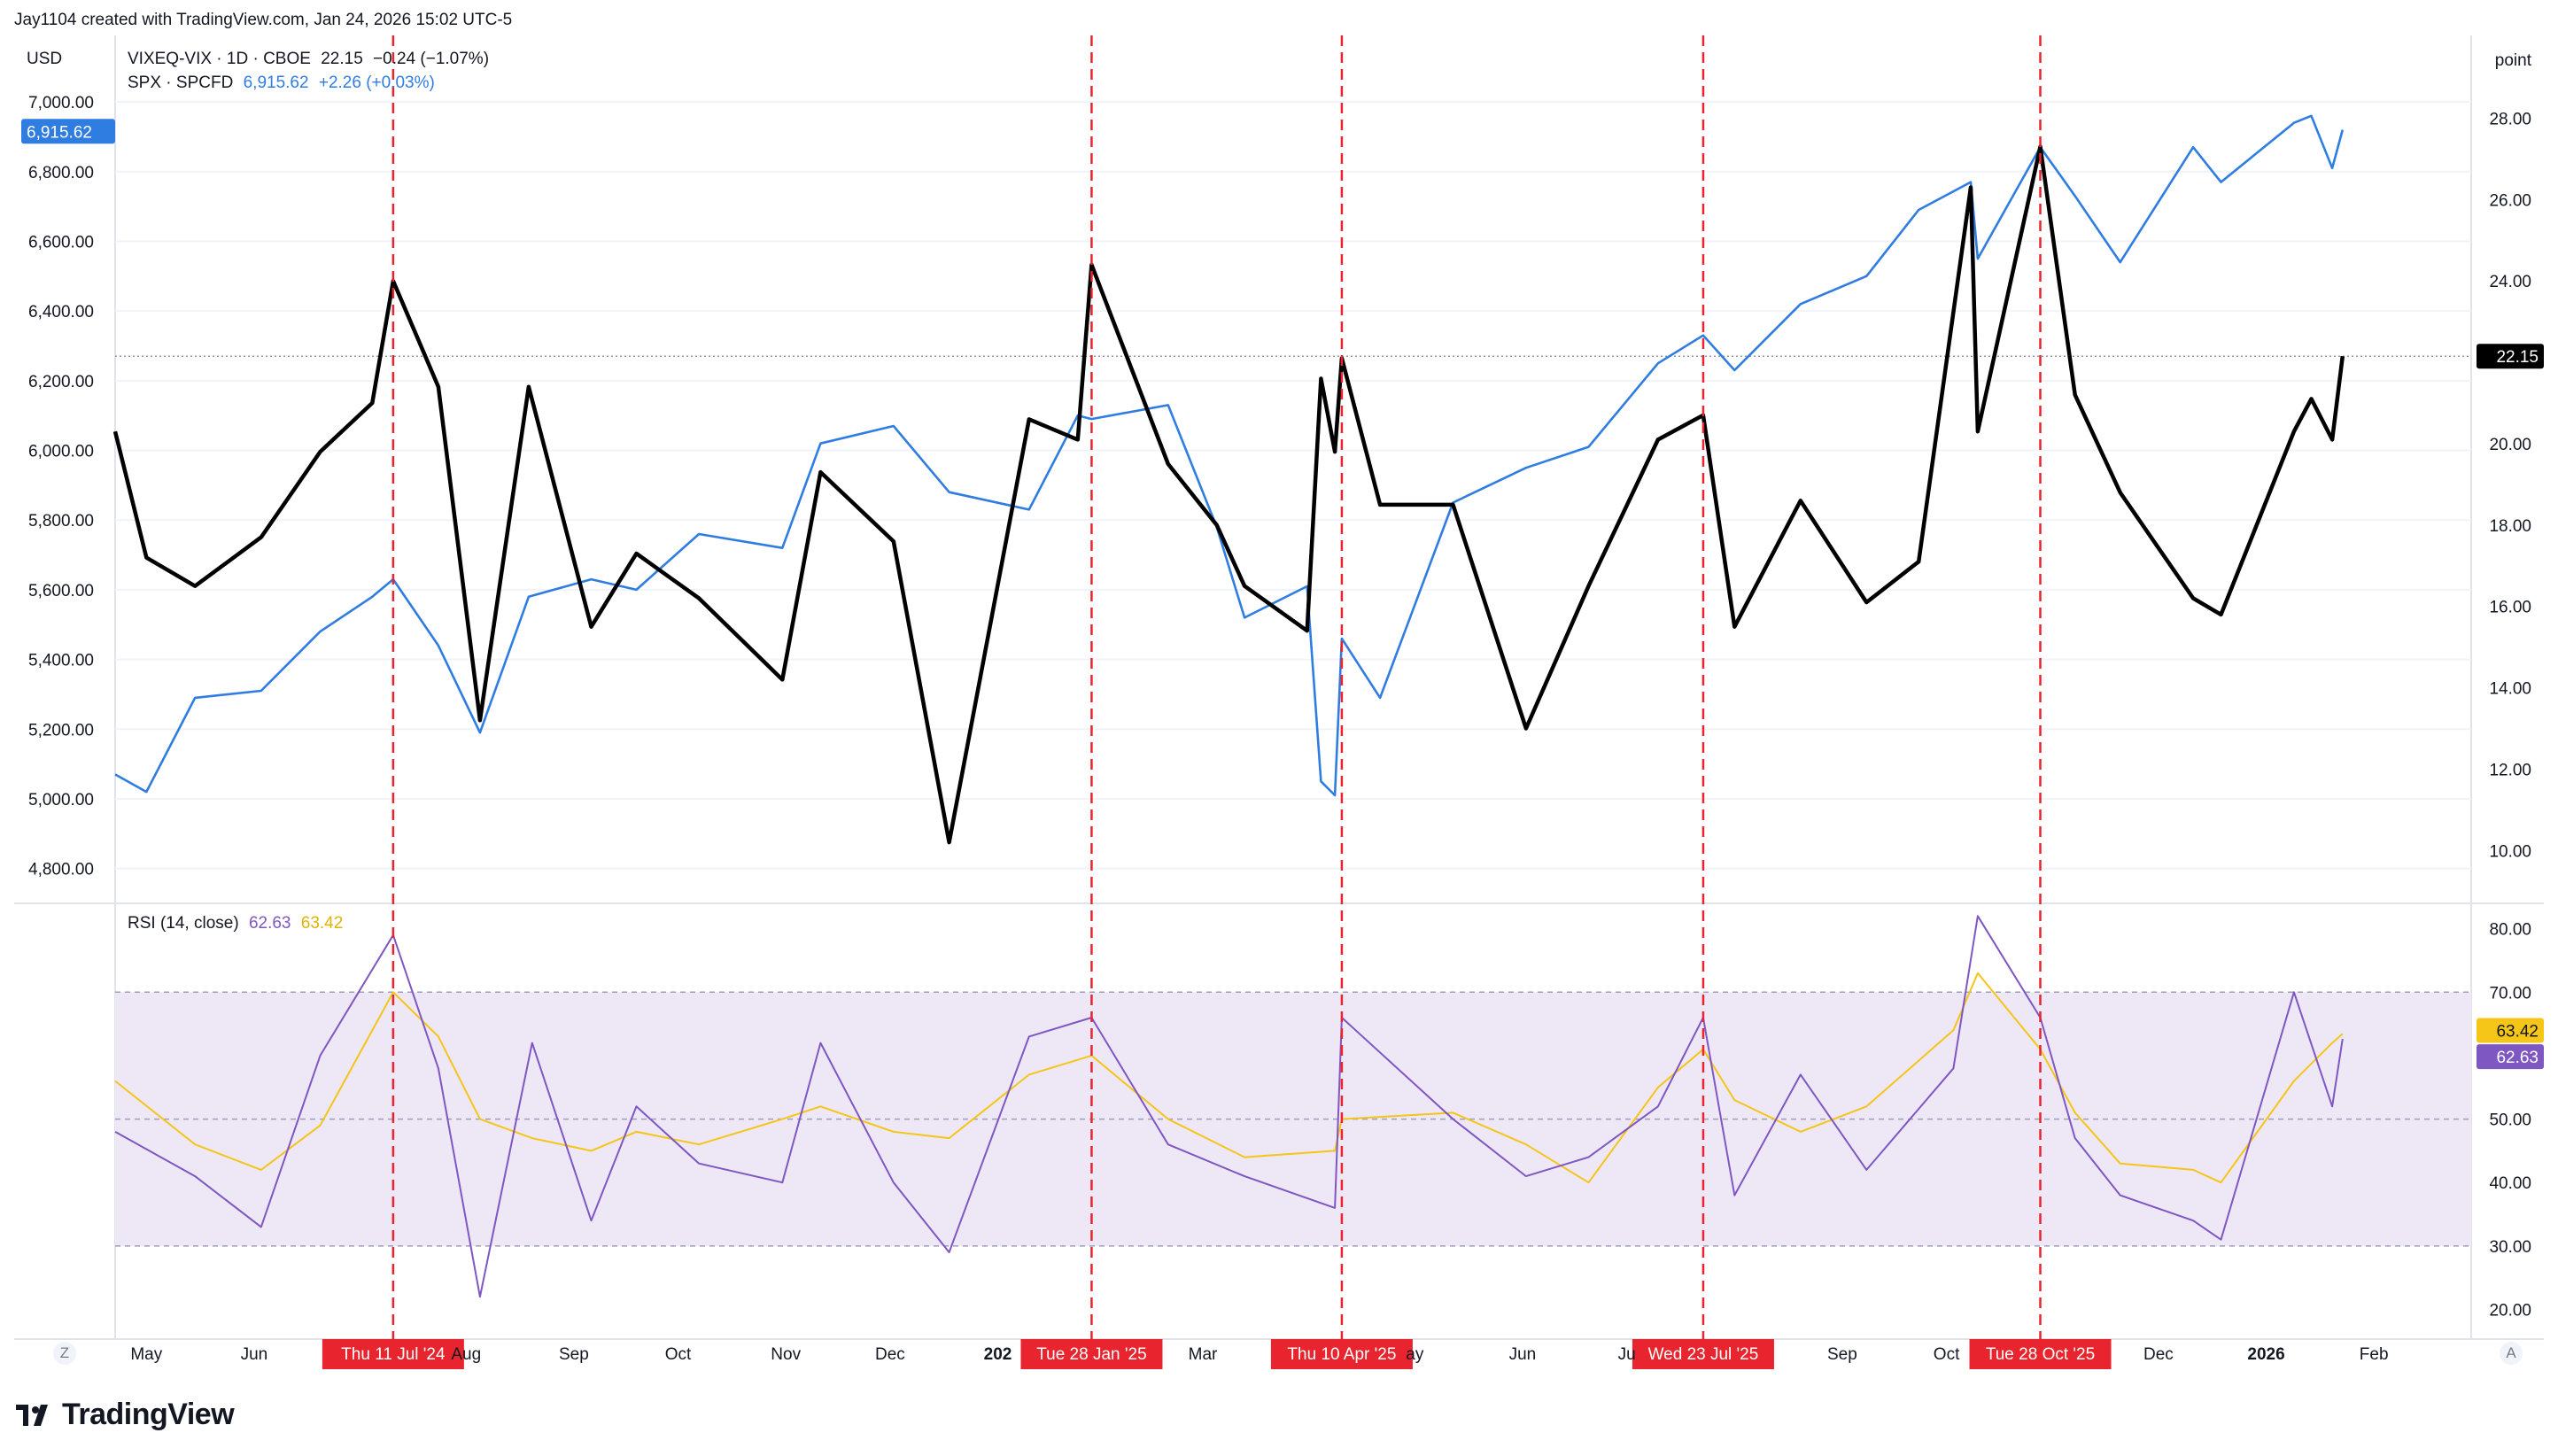 The width and height of the screenshot is (2558, 1456). What do you see at coordinates (2510, 445) in the screenshot?
I see `right-axis-tick-label: 20.00` at bounding box center [2510, 445].